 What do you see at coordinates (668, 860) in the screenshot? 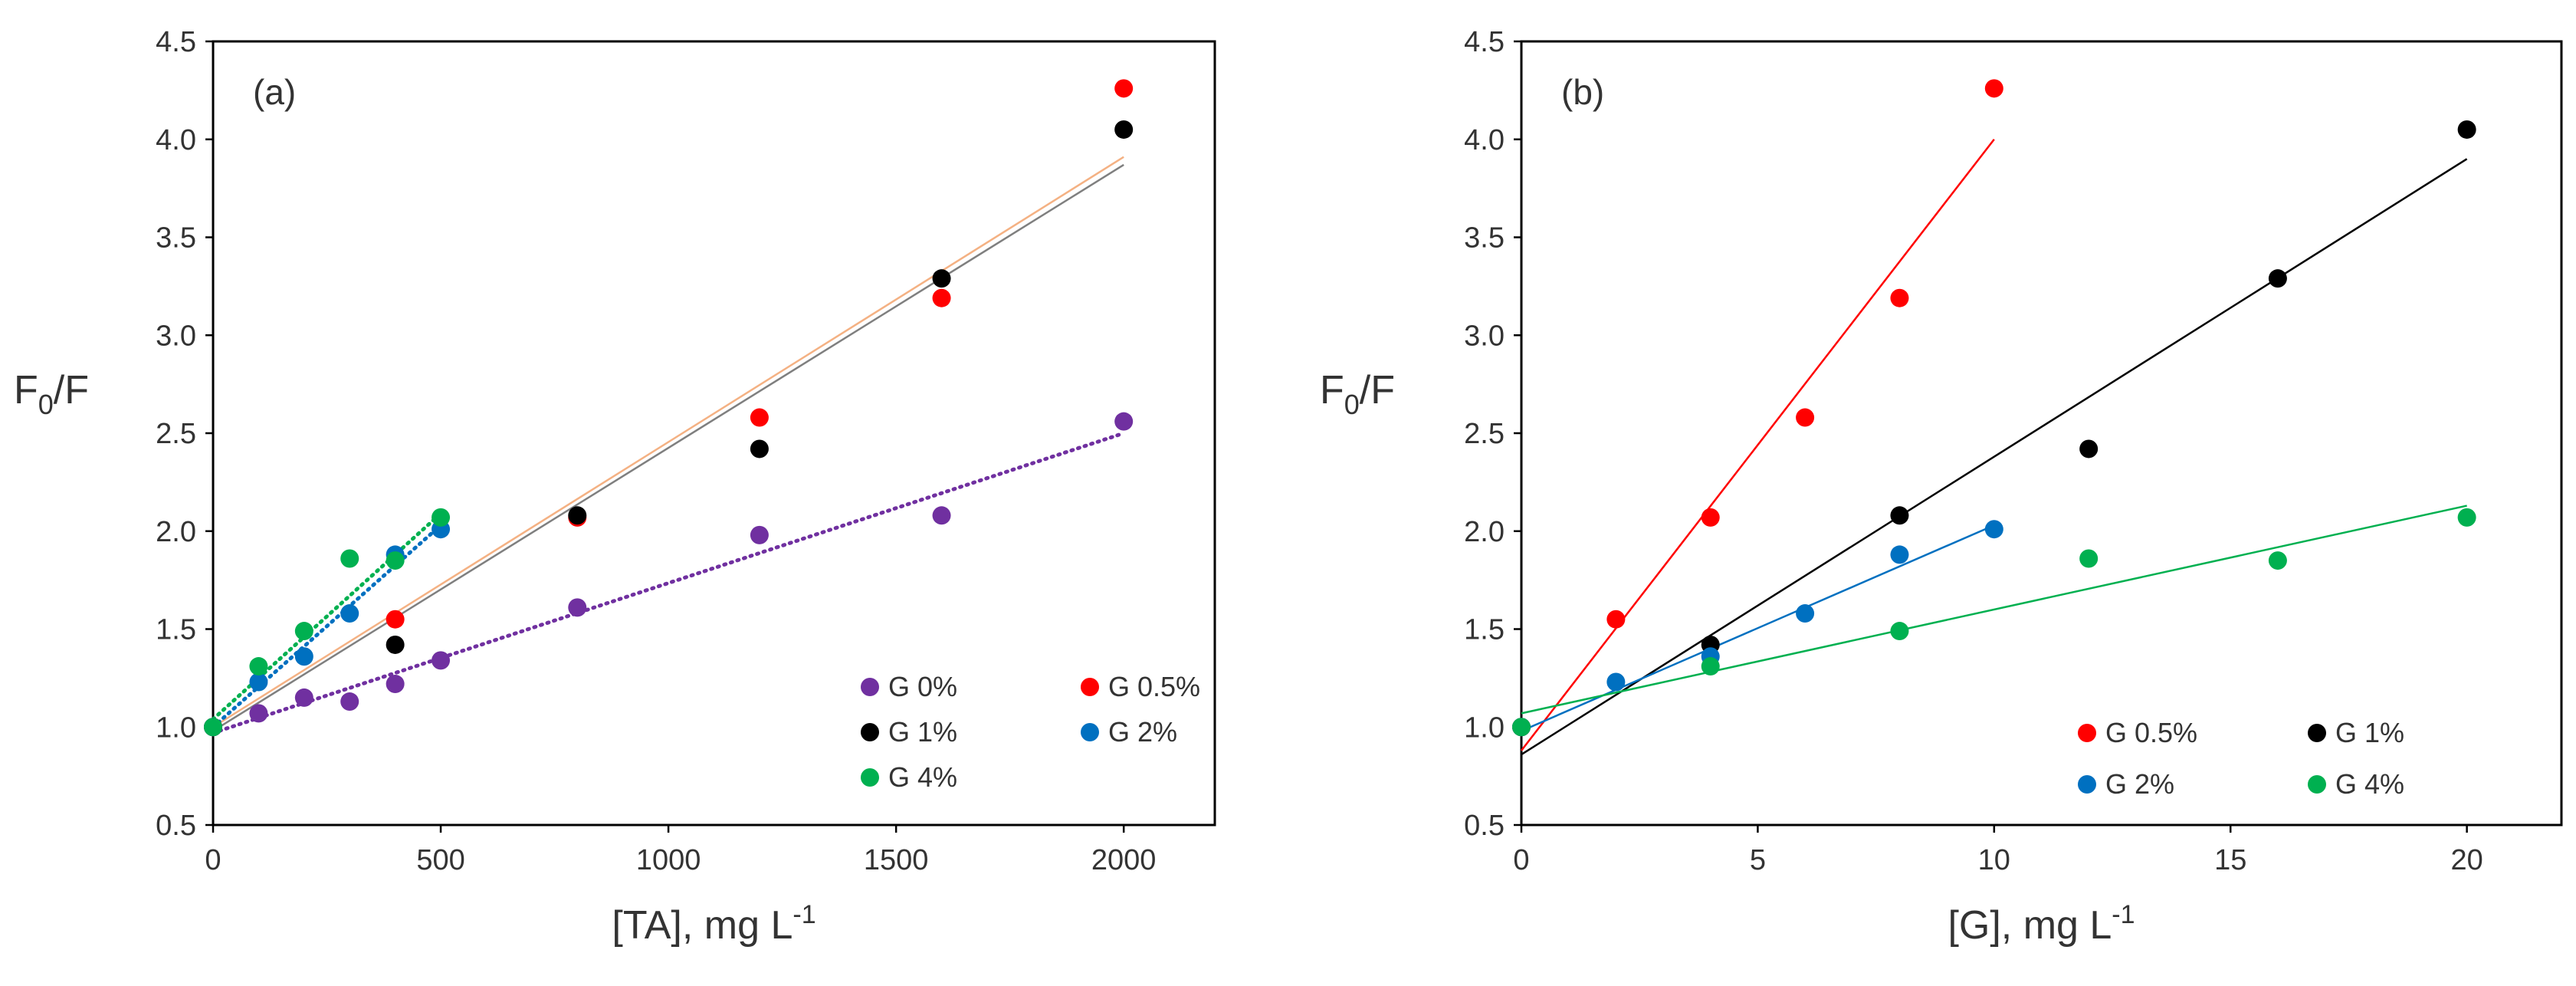
I see `x-tick-label: 1000` at bounding box center [668, 860].